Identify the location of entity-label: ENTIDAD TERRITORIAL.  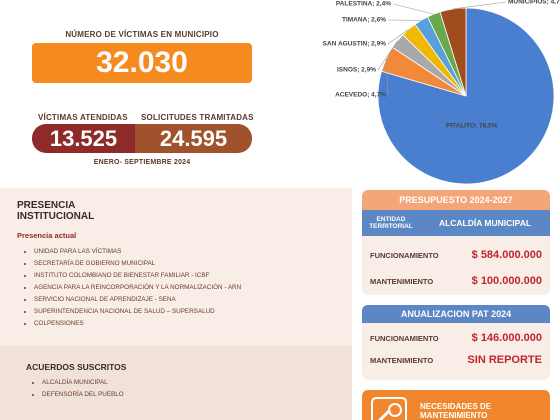
(391, 223).